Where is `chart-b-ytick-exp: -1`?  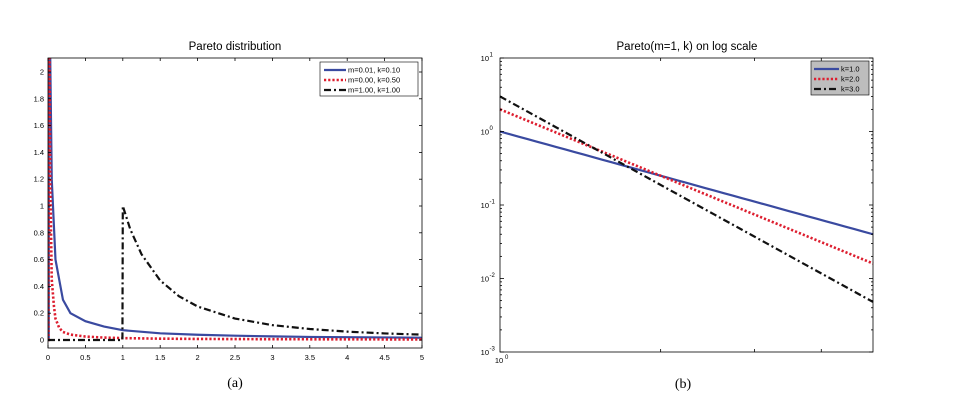 chart-b-ytick-exp: -1 is located at coordinates (493, 203).